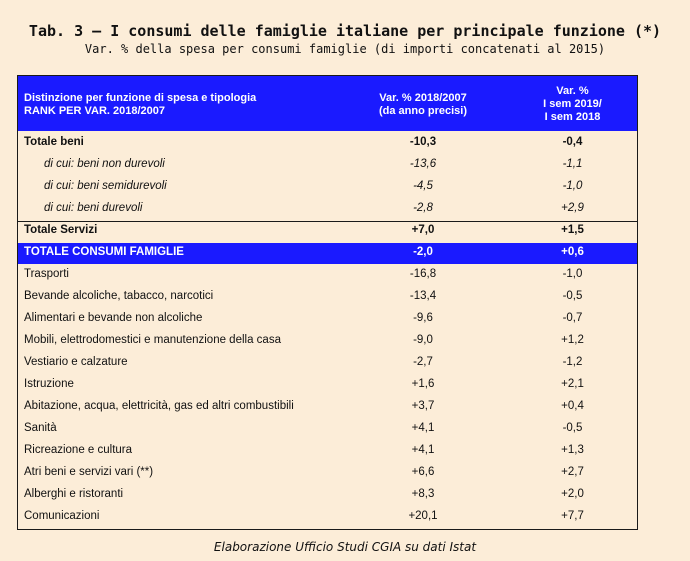 The image size is (690, 561). What do you see at coordinates (423, 230) in the screenshot?
I see `row-var-2018-2007: +7,0` at bounding box center [423, 230].